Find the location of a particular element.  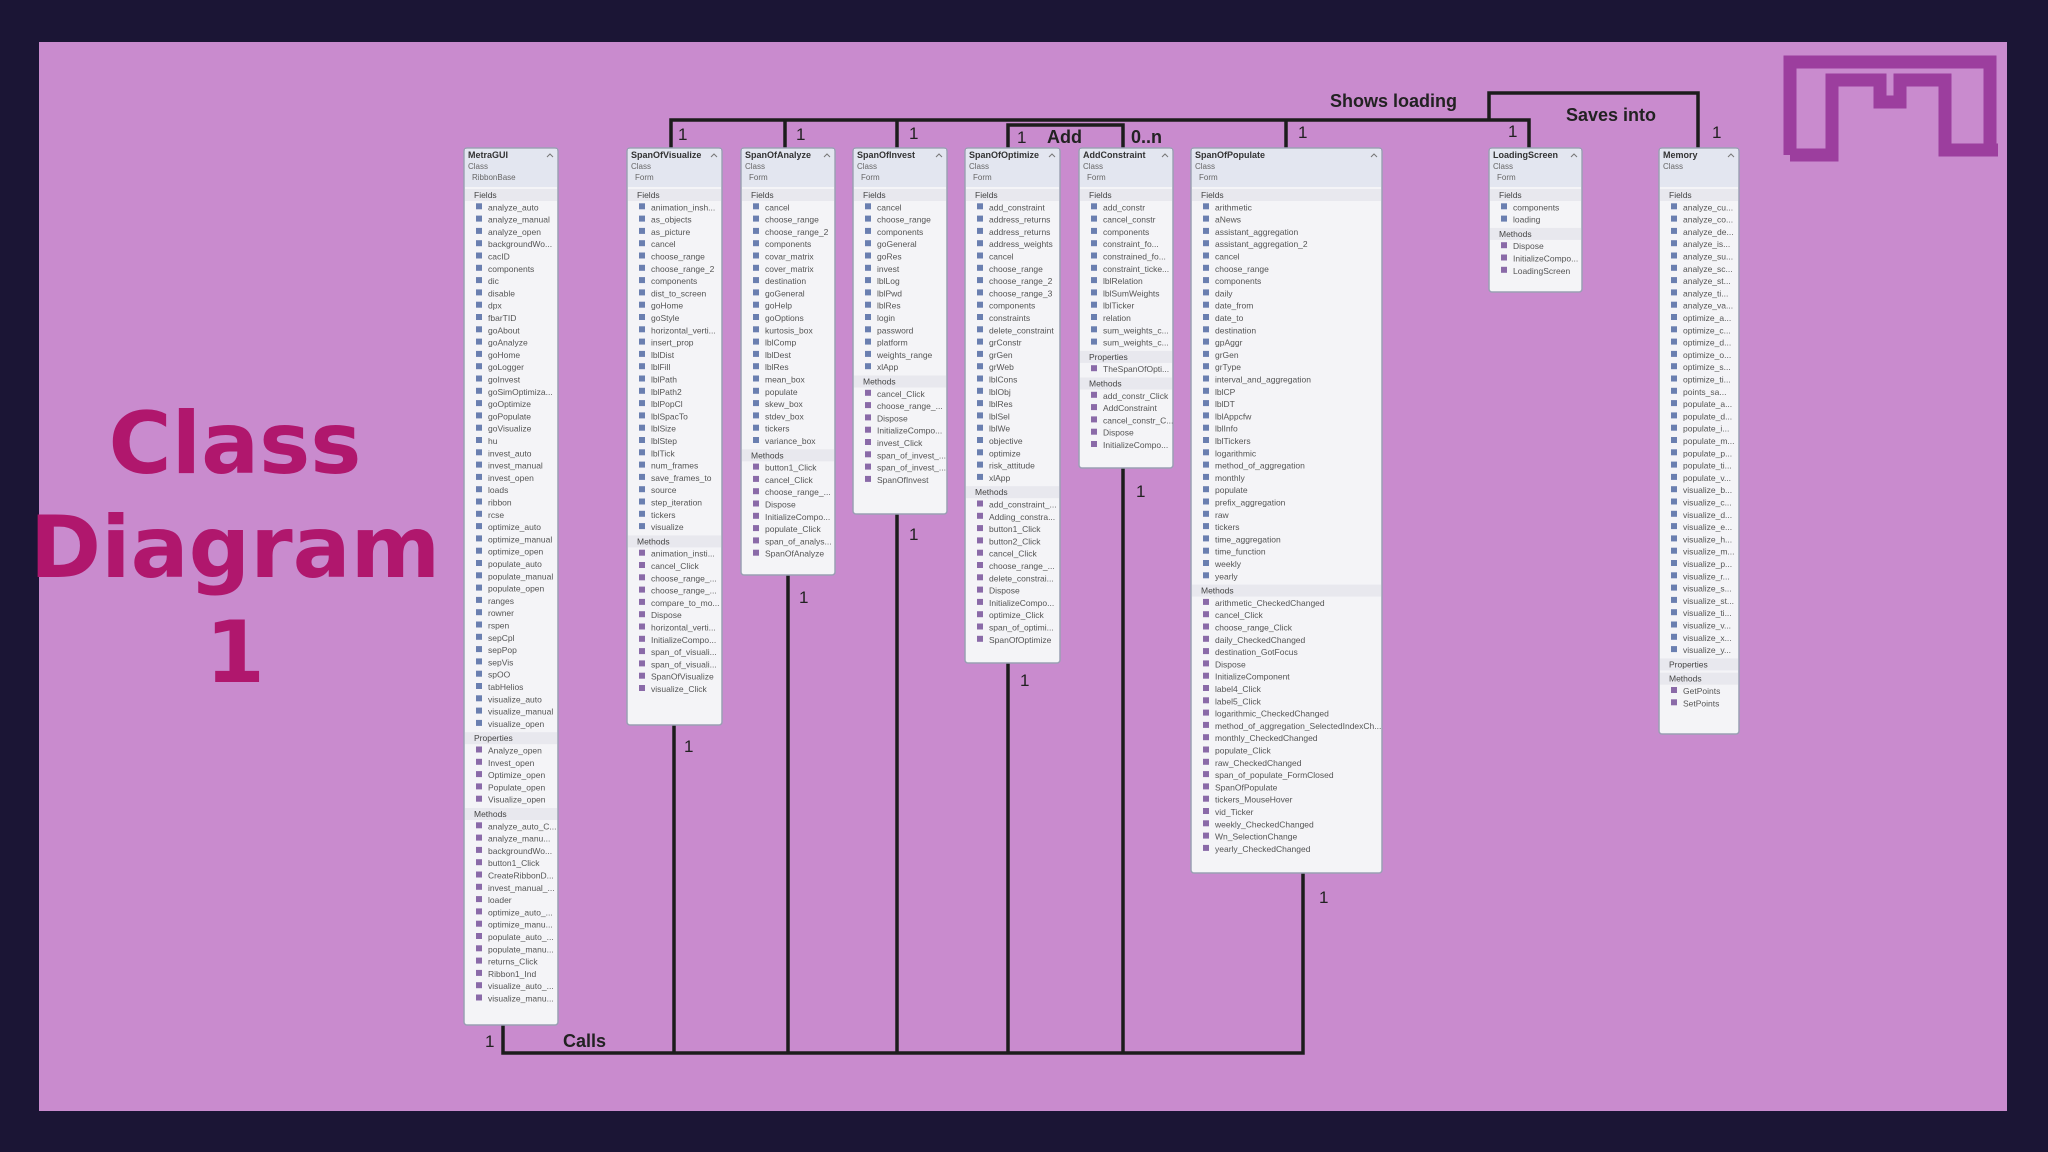

member: lblComp is located at coordinates (780, 343).